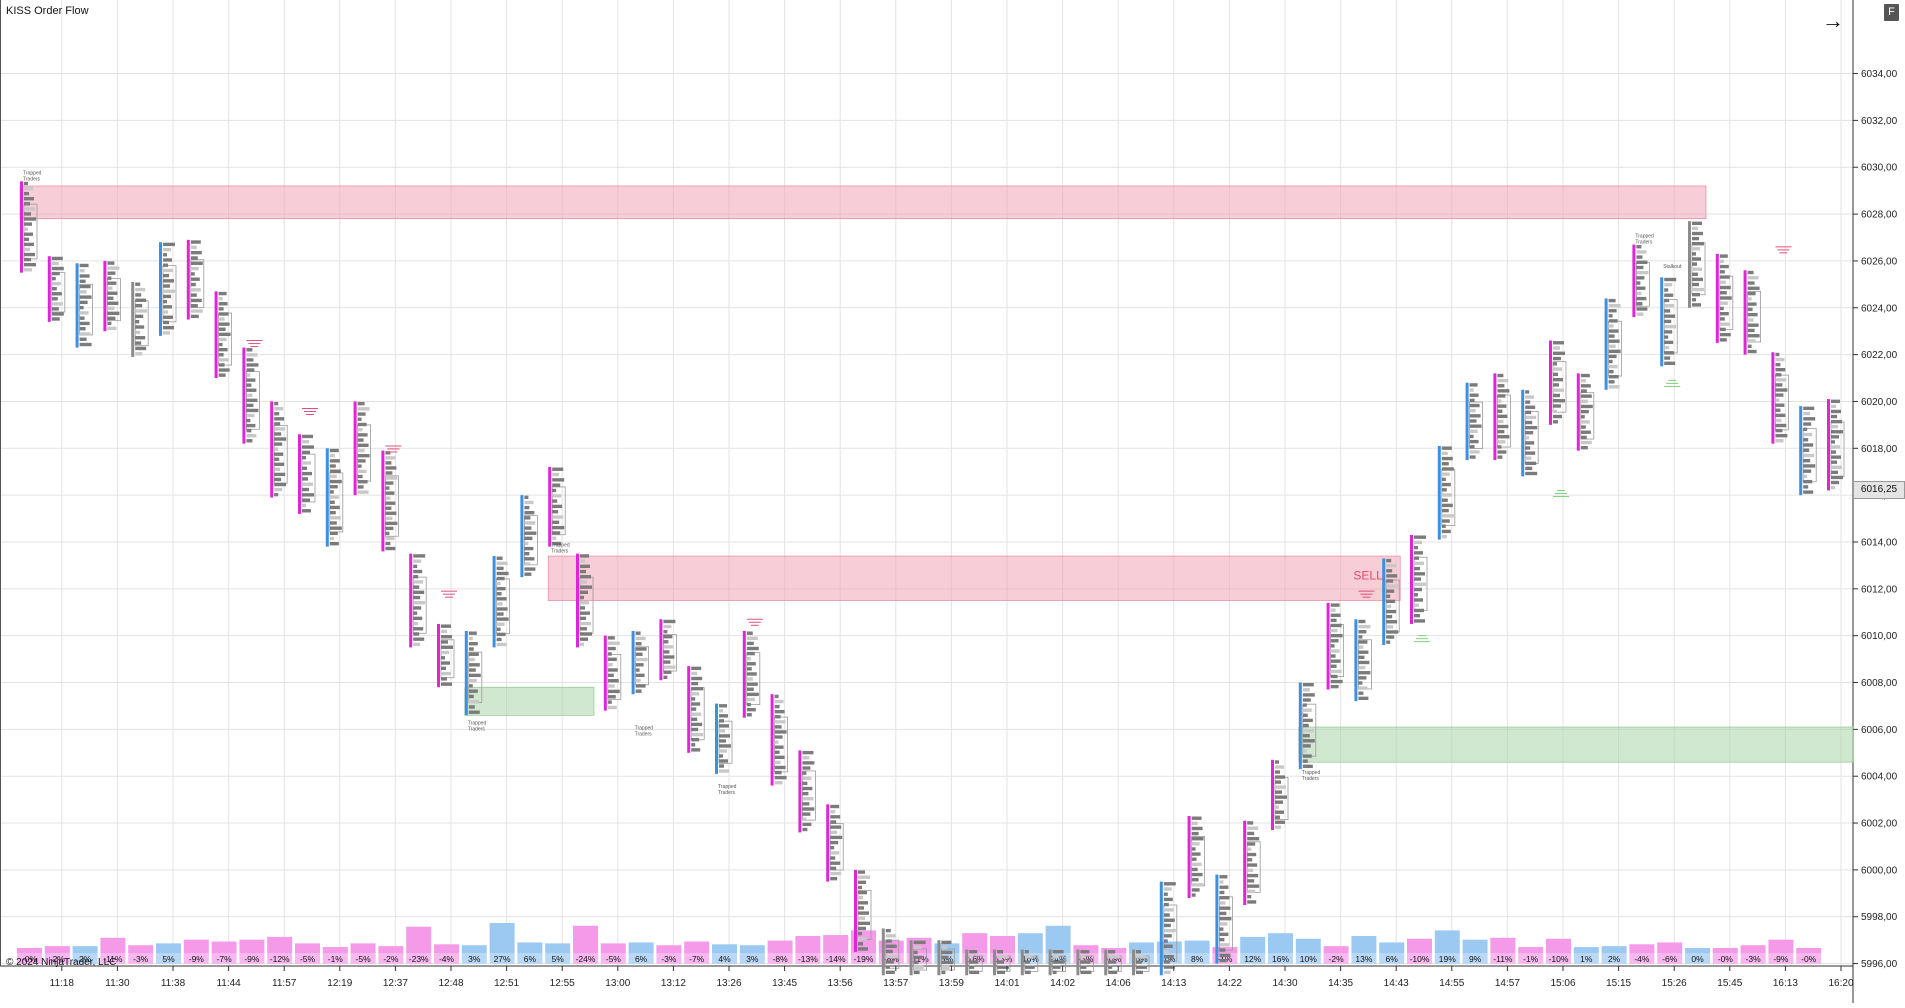 The height and width of the screenshot is (1008, 1905). What do you see at coordinates (1879, 964) in the screenshot?
I see `y-tick-label: 5996,00` at bounding box center [1879, 964].